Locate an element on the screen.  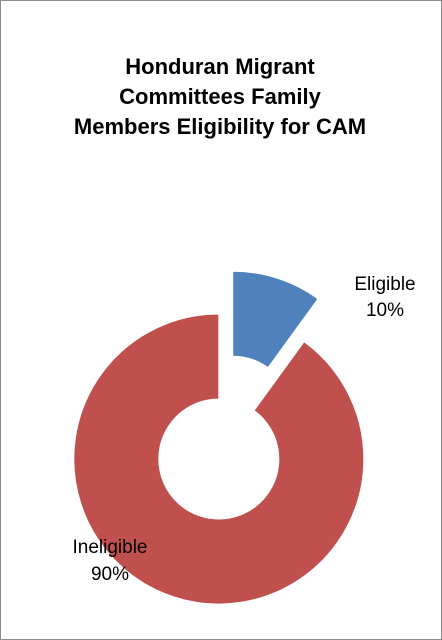
slice-label: Ineligible is located at coordinates (110, 547).